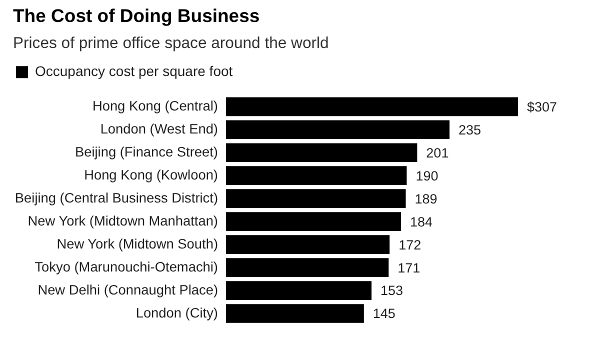 The image size is (600, 347). Describe the element at coordinates (384, 314) in the screenshot. I see `data-label: 145` at that location.